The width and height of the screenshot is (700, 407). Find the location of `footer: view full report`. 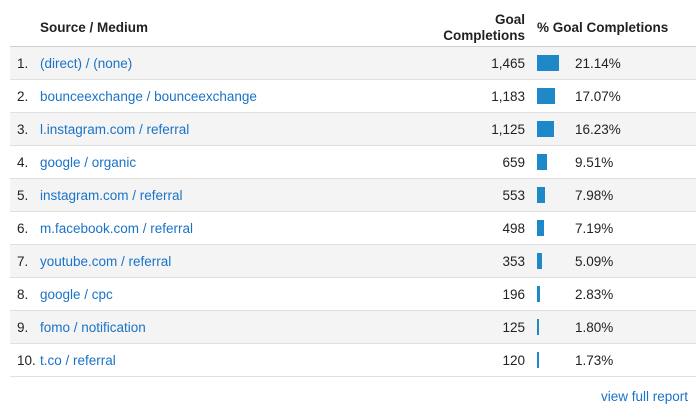

footer: view full report is located at coordinates (644, 396).